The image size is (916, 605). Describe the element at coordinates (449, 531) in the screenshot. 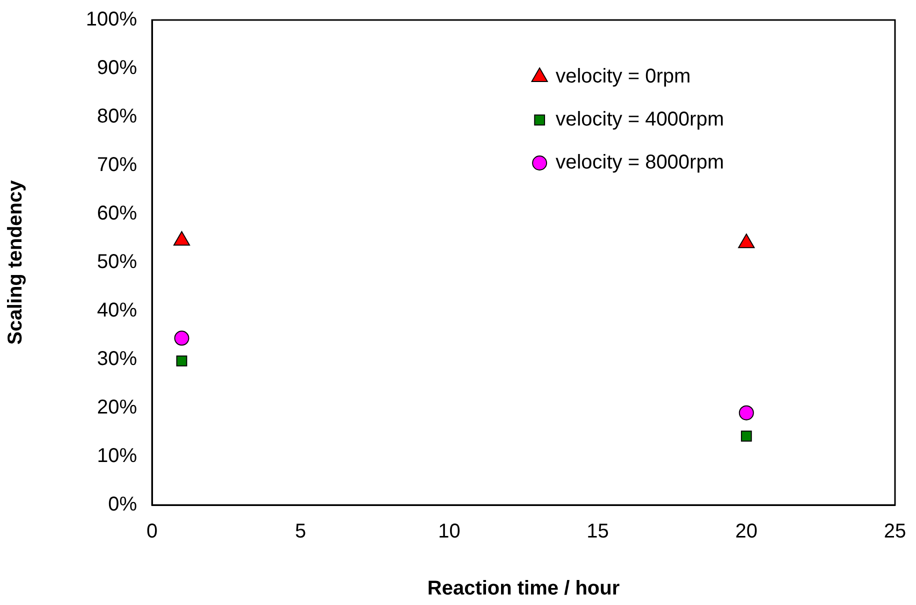

I see `x-tick-label: 10` at that location.